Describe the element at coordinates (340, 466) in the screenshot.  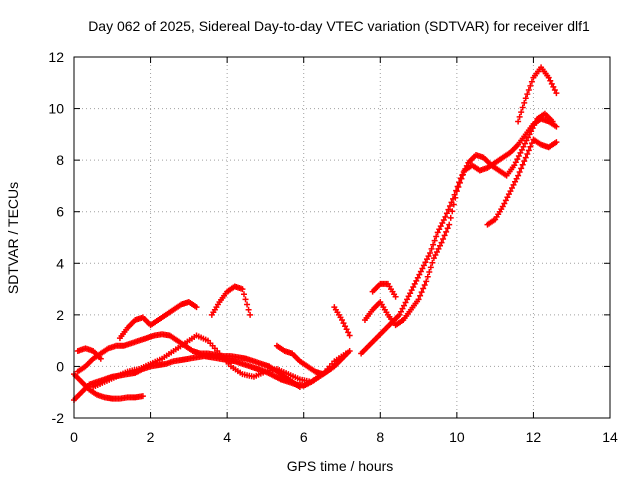
I see `x-axis-label: GPS time / hours` at that location.